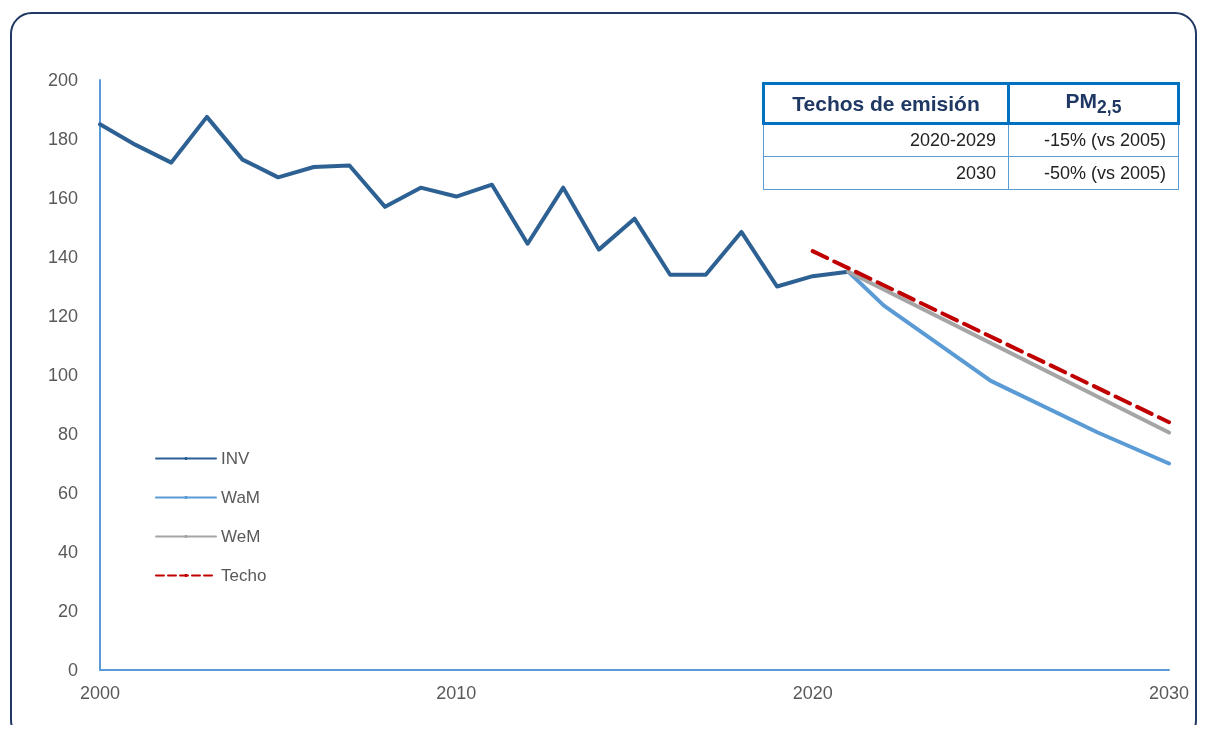 Image resolution: width=1205 pixels, height=733 pixels. Describe the element at coordinates (1093, 103) in the screenshot. I see `annotation: PM$_{2,5}$` at that location.